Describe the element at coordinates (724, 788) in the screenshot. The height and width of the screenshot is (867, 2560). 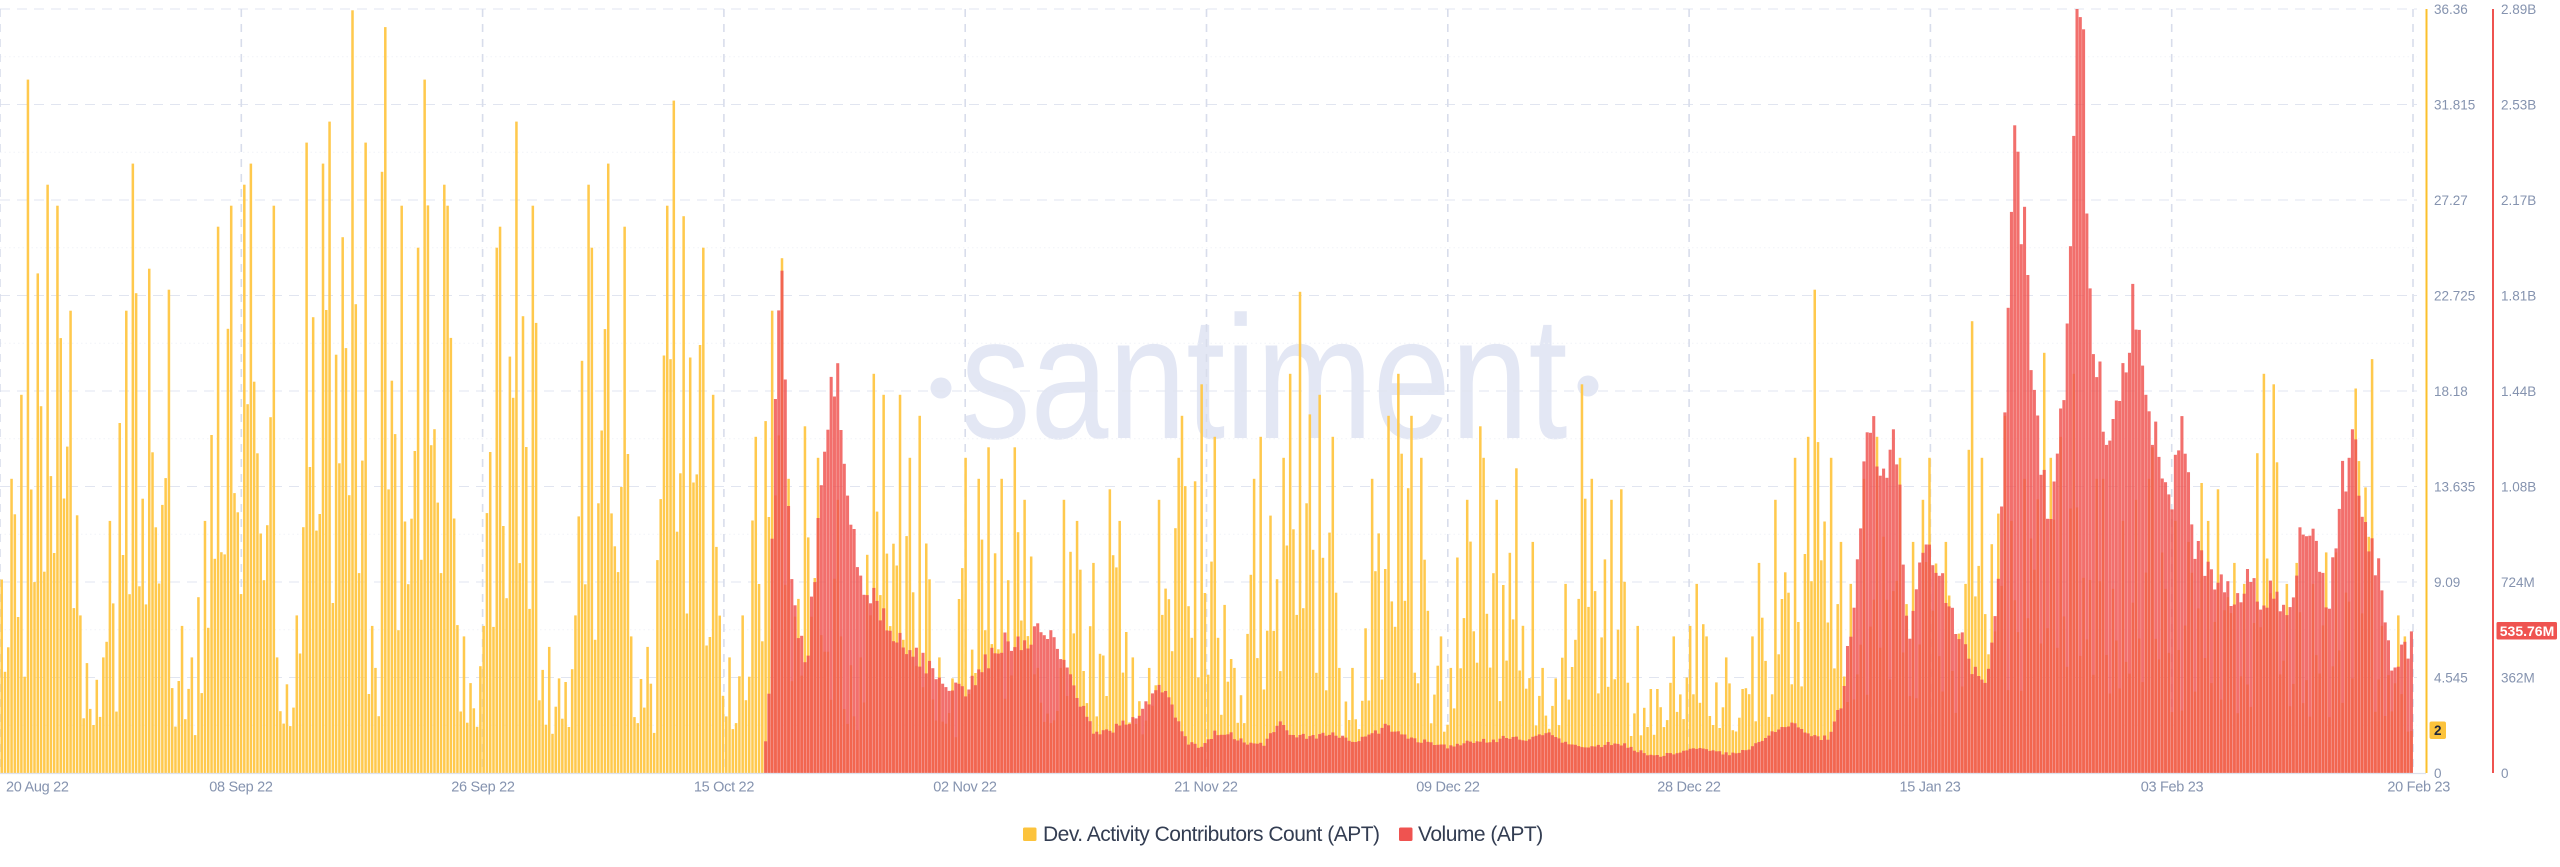
I see `svg-text: 15 Oct 22` at that location.